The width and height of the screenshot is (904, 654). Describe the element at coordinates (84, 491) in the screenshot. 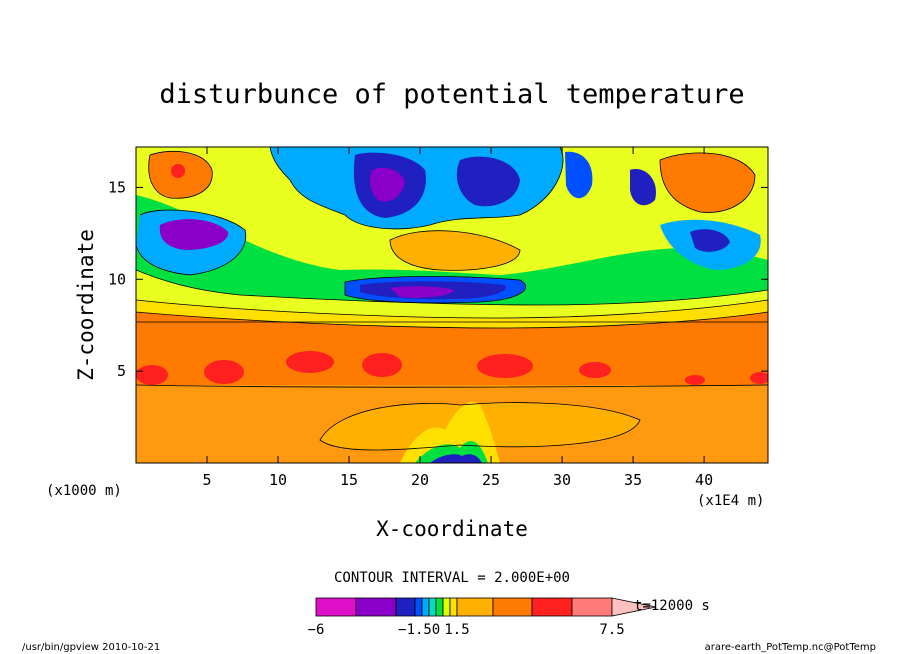

I see `z-unit-label: (x1000 m)` at that location.